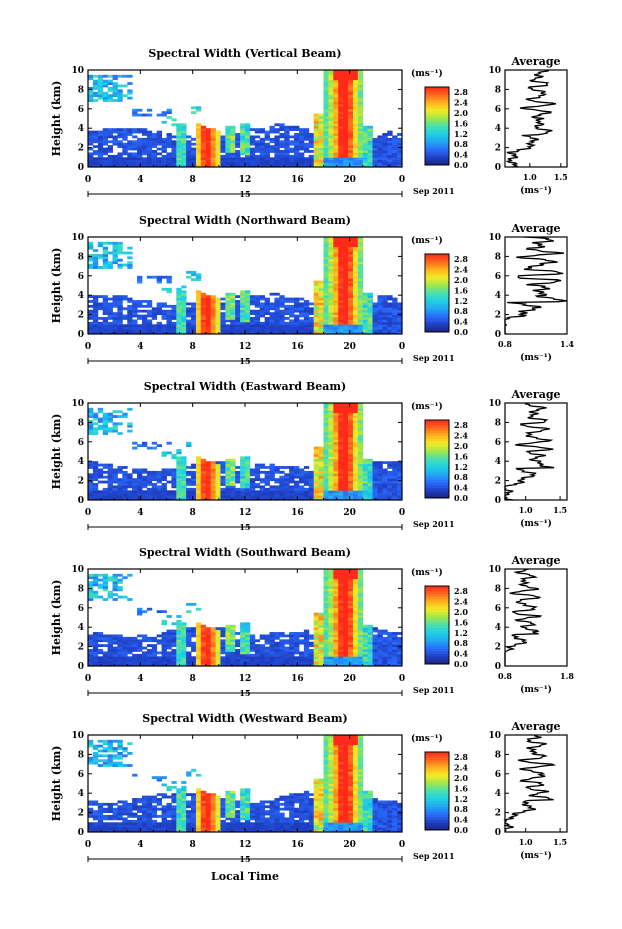  I want to click on colorbar-tick-label: 1.6, so click(461, 290).